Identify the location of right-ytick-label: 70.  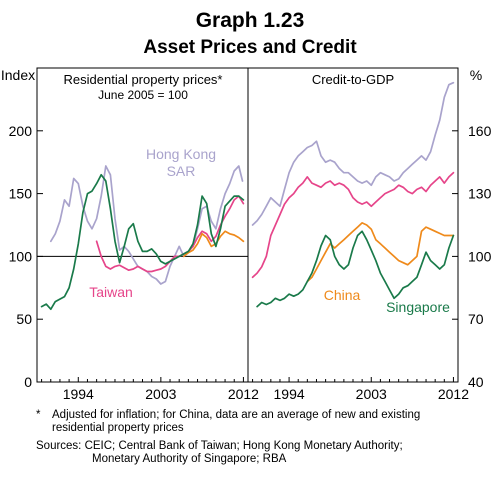
(476, 319).